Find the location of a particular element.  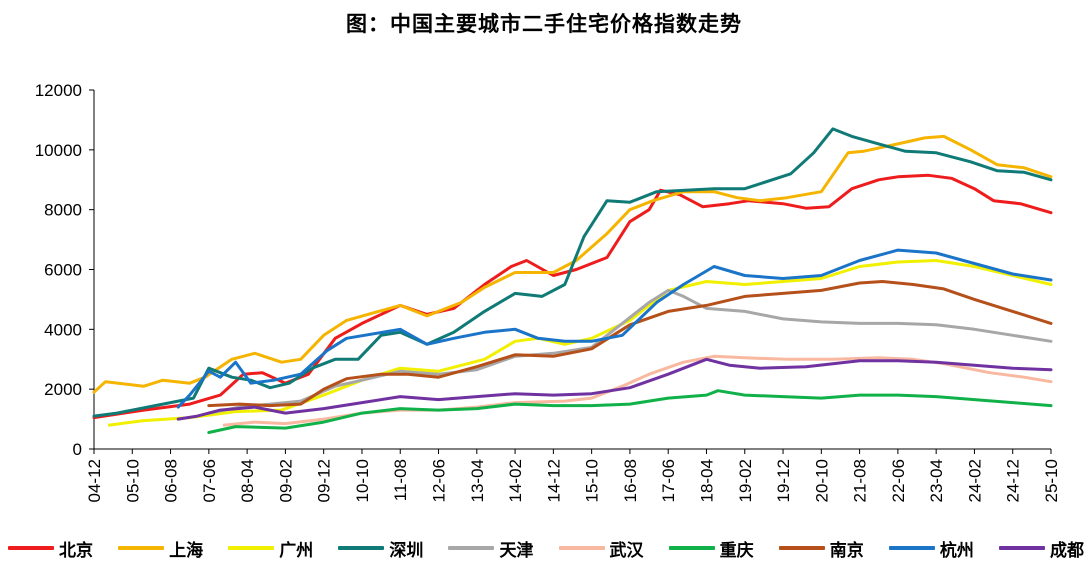

legend-item: 南京 is located at coordinates (821, 548).